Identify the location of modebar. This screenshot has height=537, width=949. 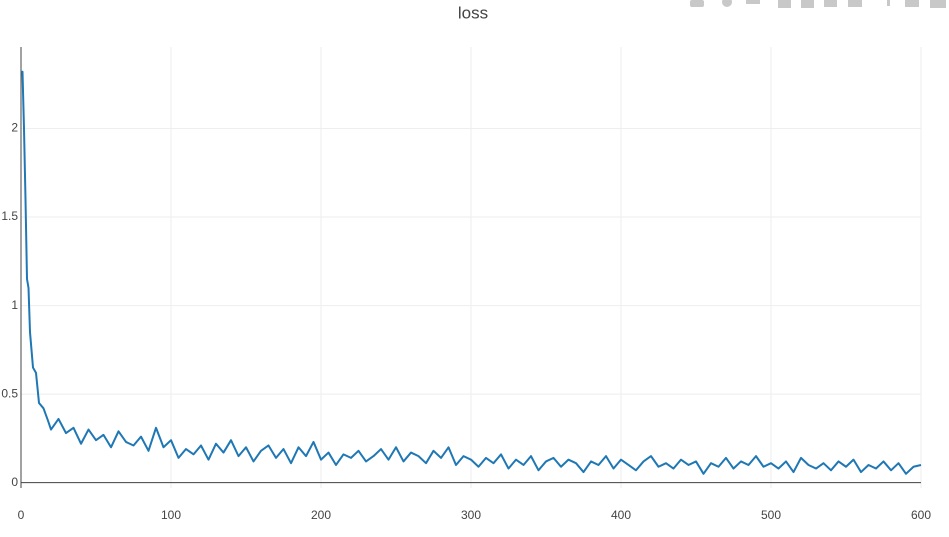
(818, 4).